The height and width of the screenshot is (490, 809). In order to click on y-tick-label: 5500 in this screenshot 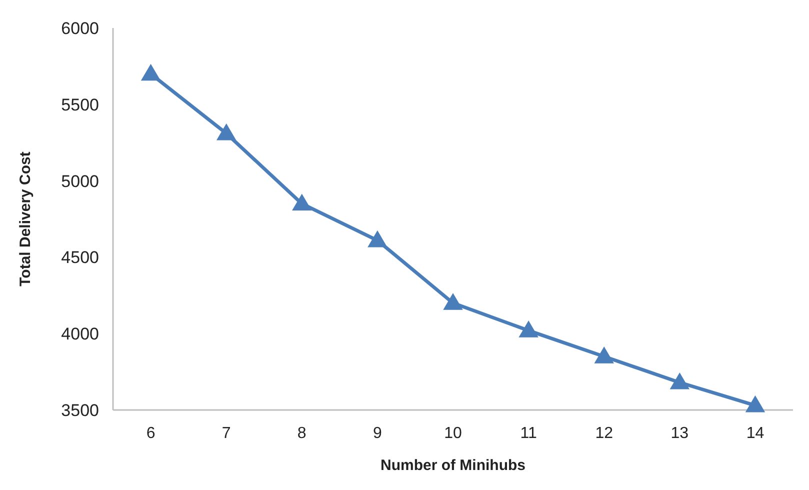, I will do `click(80, 104)`.